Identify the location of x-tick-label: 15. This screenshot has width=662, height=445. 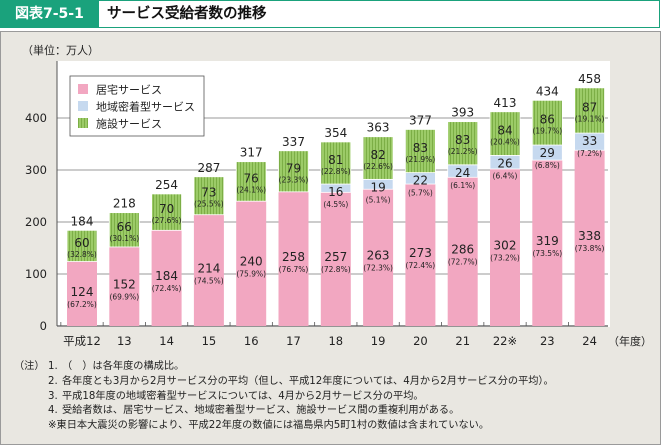
(209, 341).